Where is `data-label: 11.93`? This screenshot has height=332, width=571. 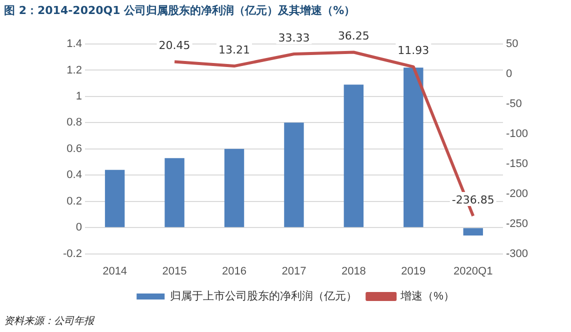 data-label: 11.93 is located at coordinates (414, 51).